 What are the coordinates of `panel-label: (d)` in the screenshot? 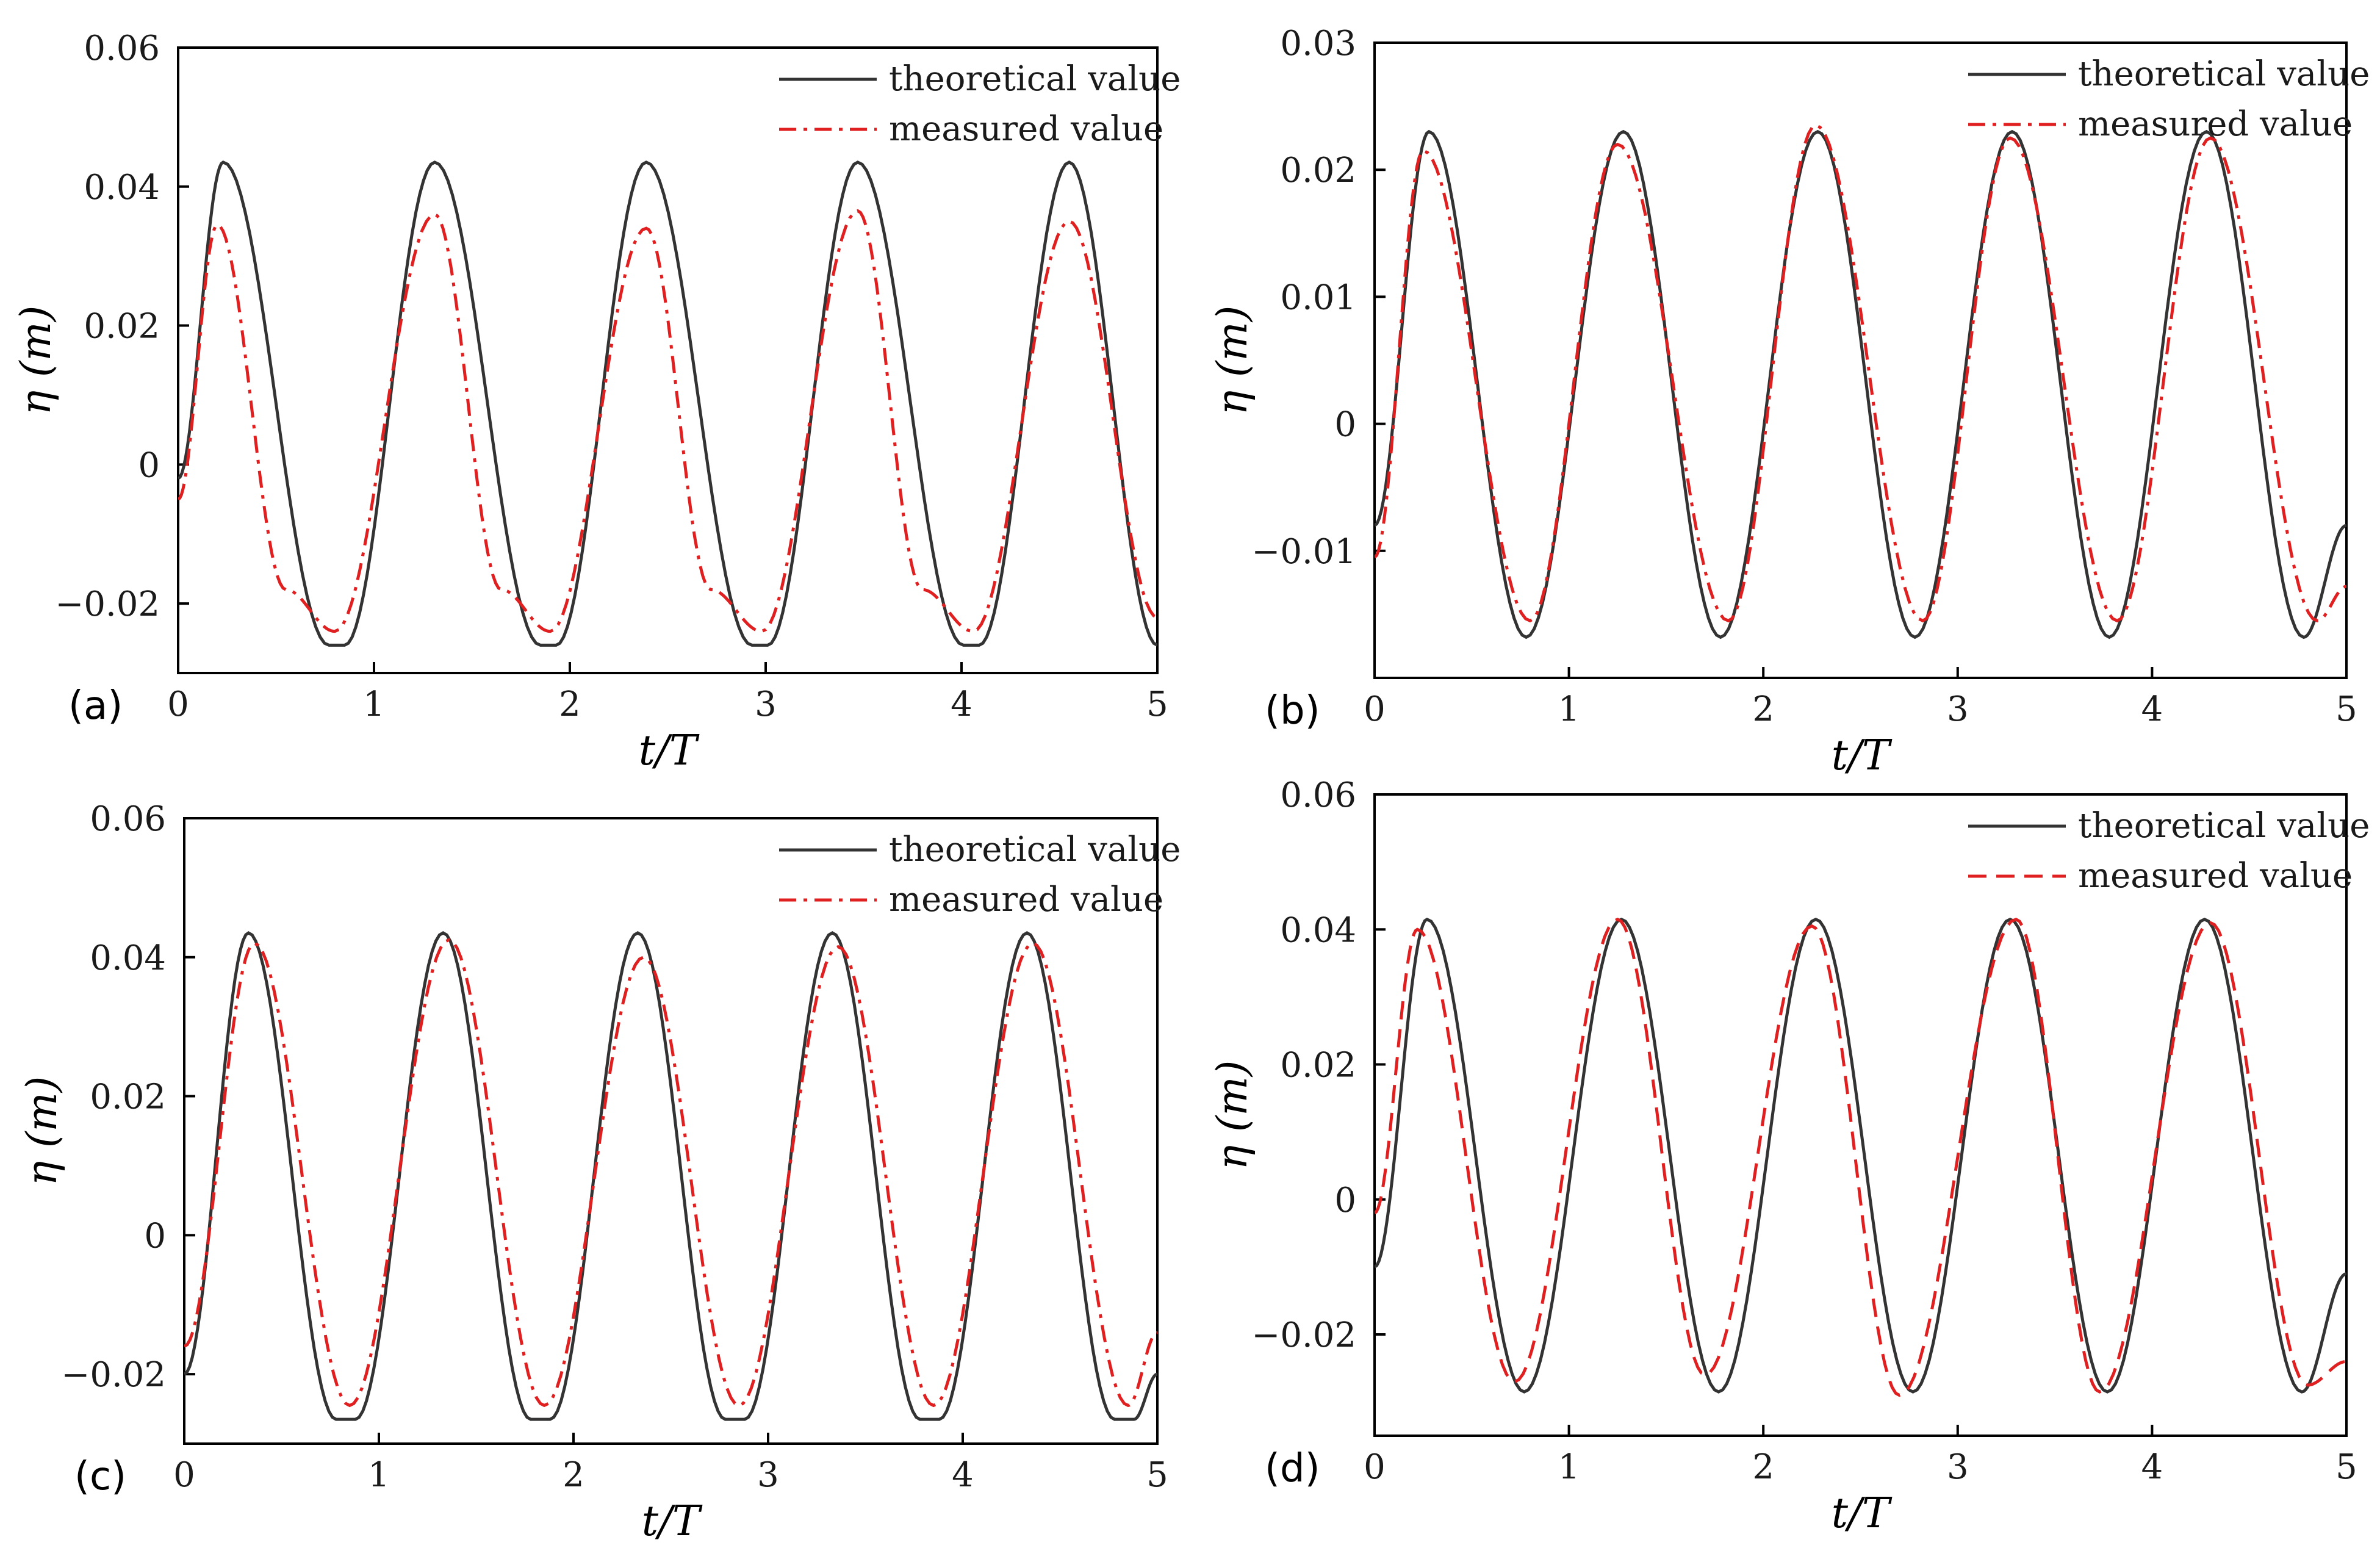 It's located at (1292, 1469).